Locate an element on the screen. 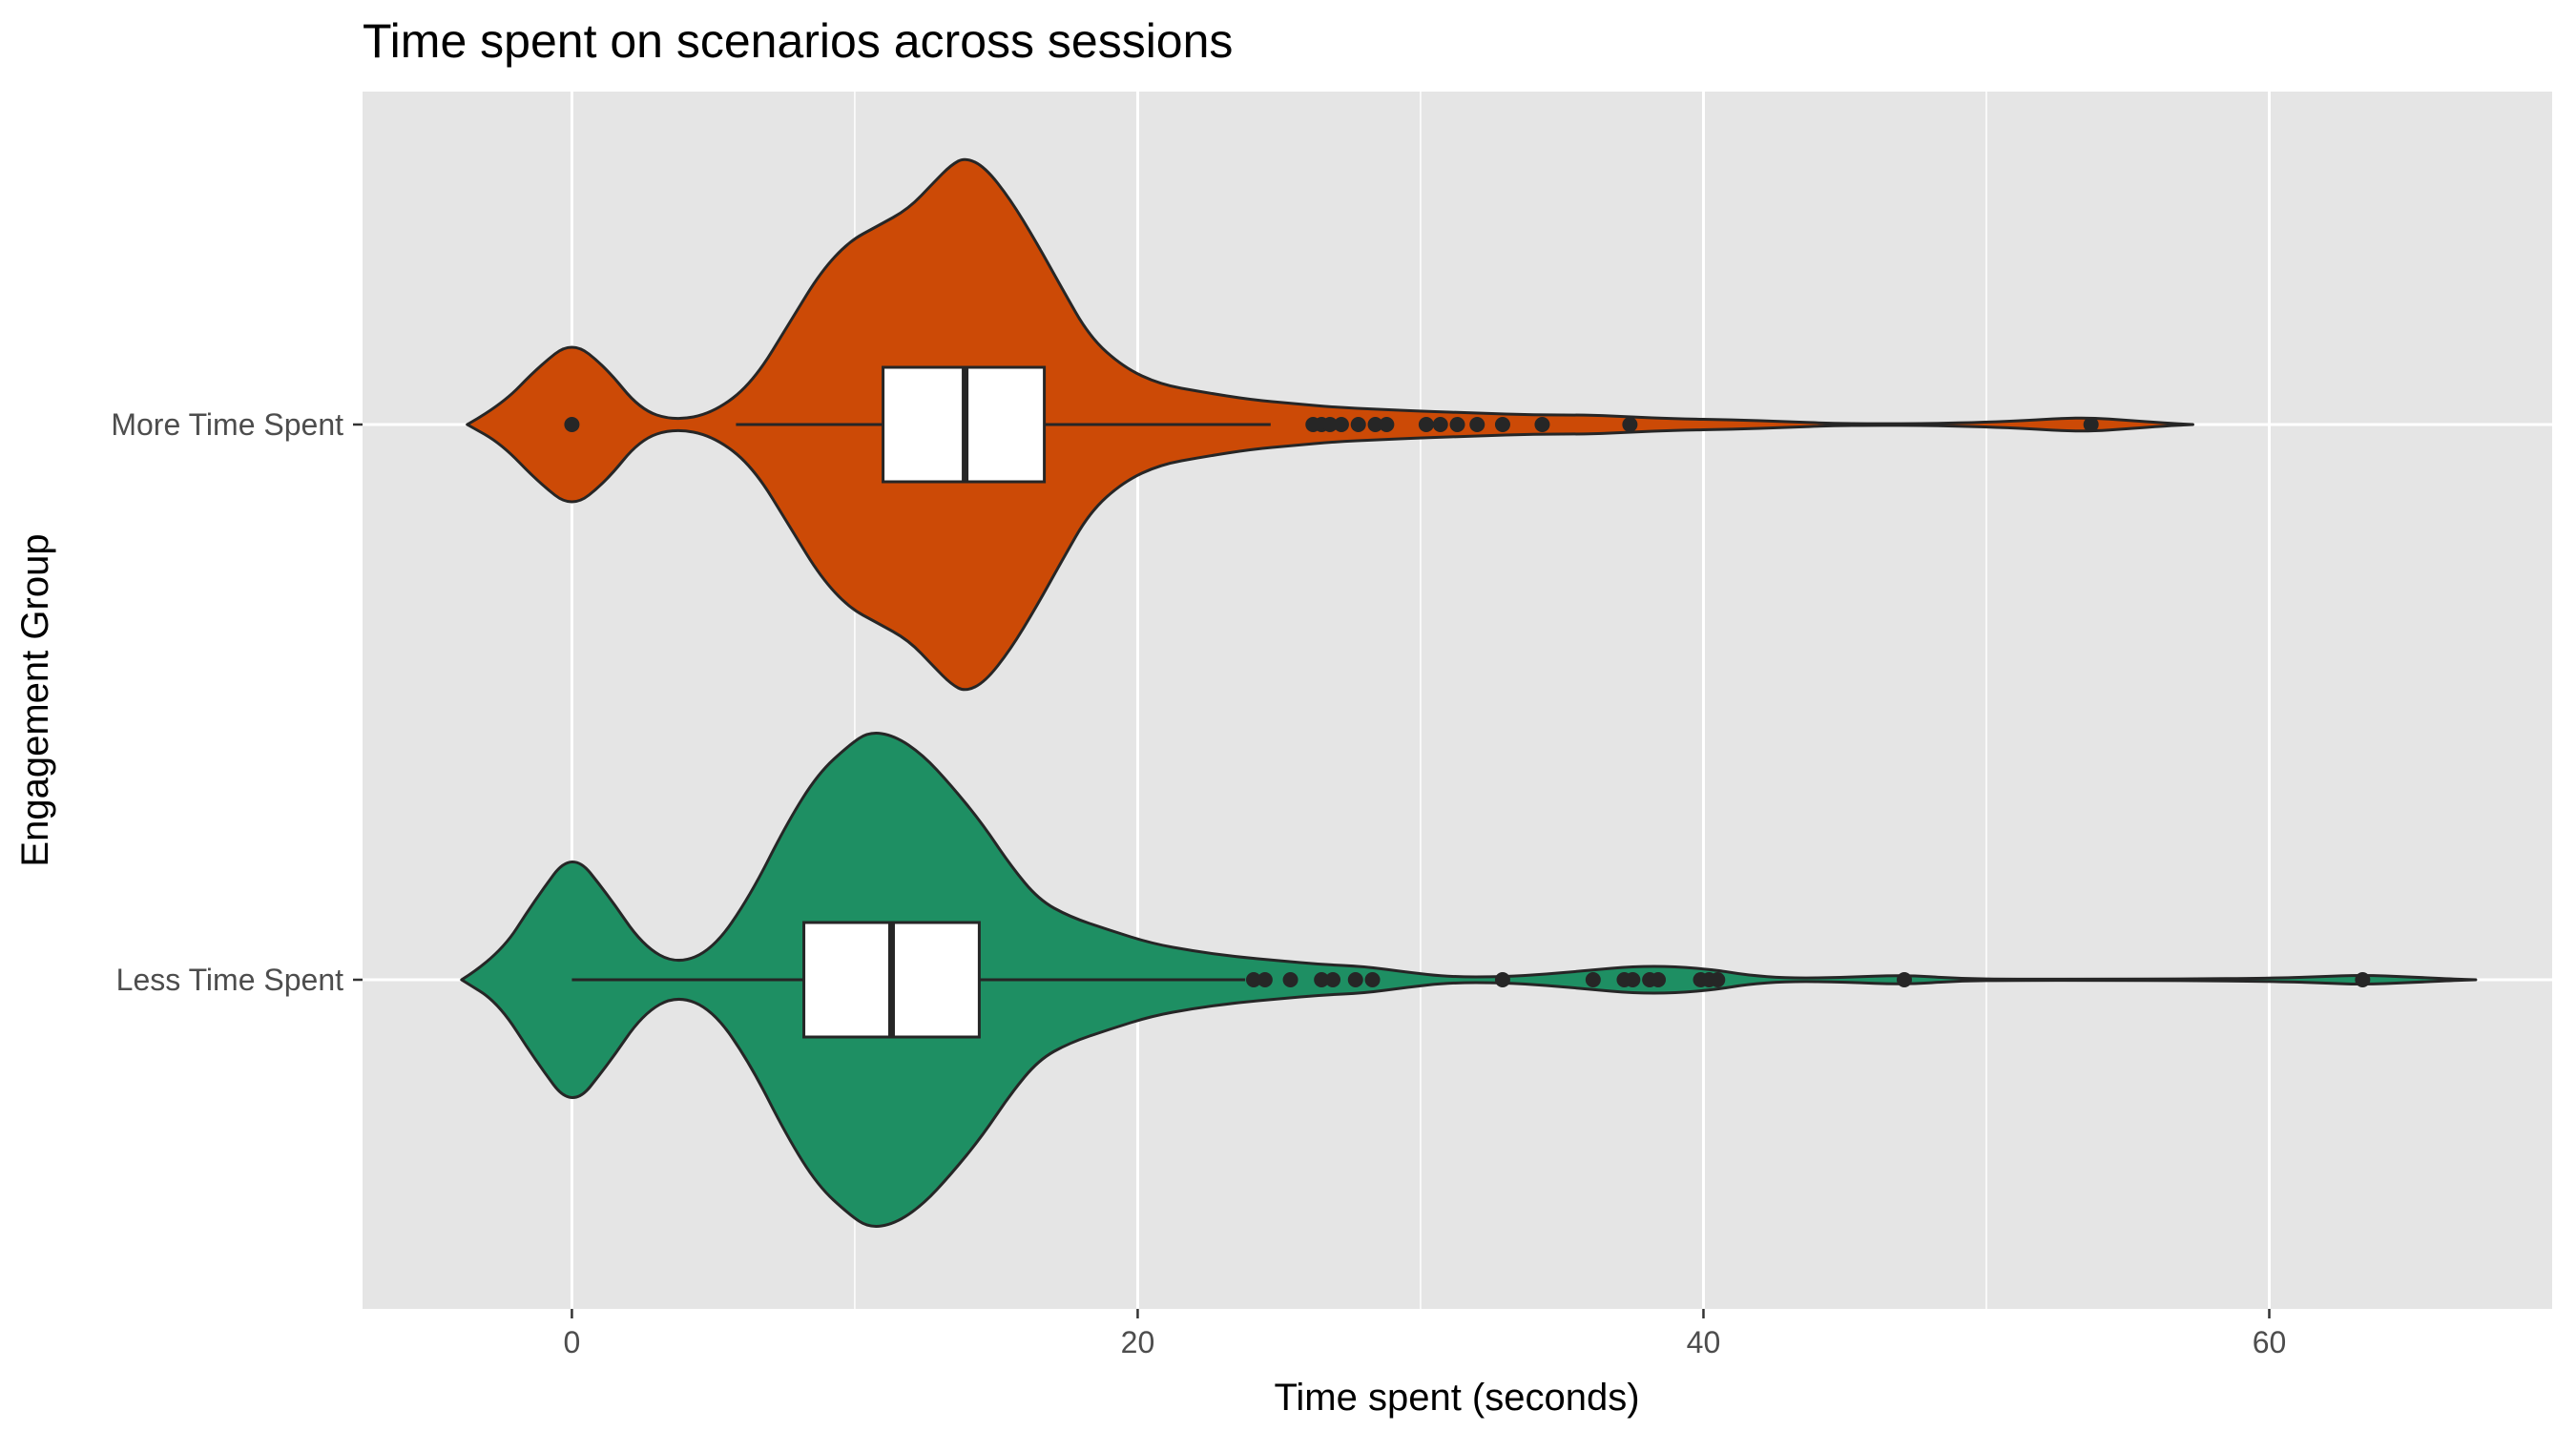  x-tick-label: 0 is located at coordinates (572, 1342).